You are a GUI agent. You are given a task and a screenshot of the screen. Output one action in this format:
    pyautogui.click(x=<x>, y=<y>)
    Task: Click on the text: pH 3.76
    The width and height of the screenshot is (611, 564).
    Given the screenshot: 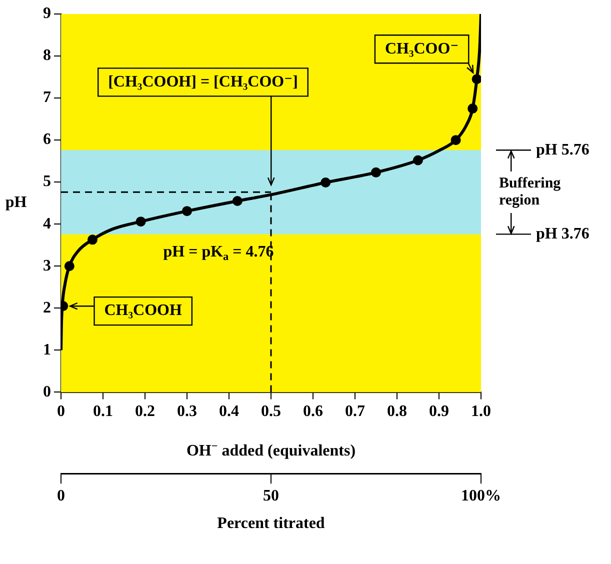 What is the action you would take?
    pyautogui.click(x=563, y=233)
    